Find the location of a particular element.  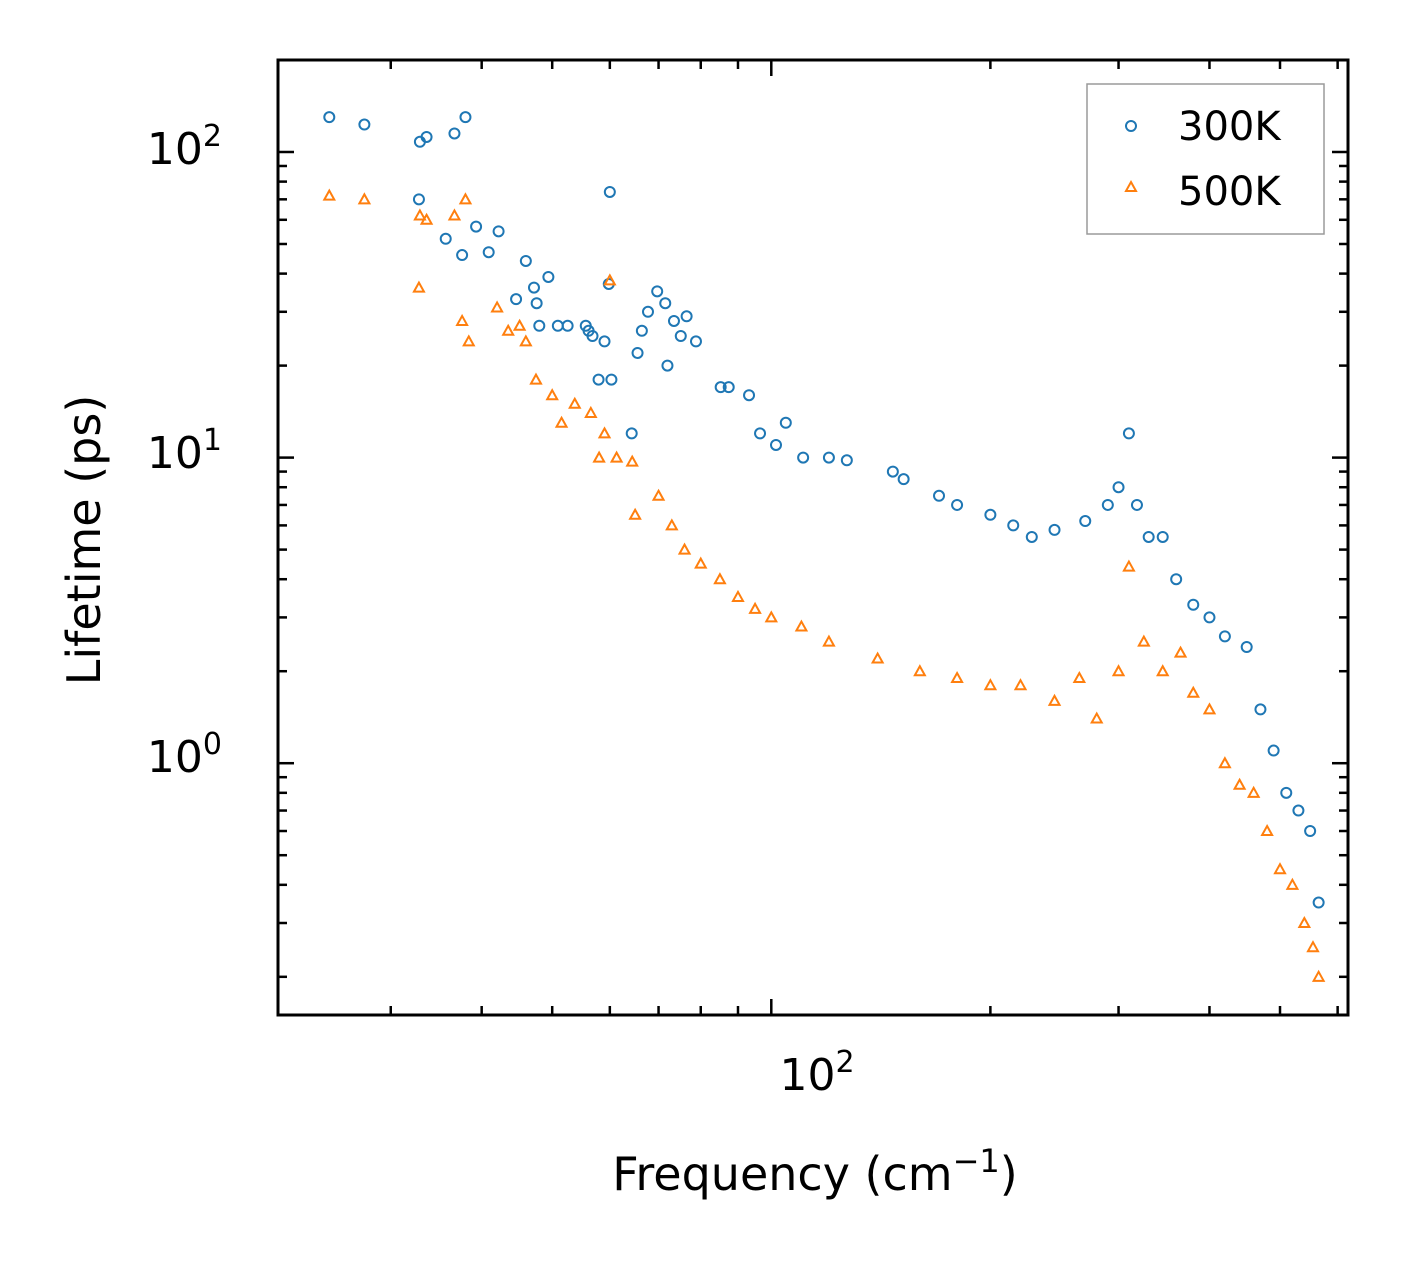

legend: 300K 500K is located at coordinates (1205, 159).